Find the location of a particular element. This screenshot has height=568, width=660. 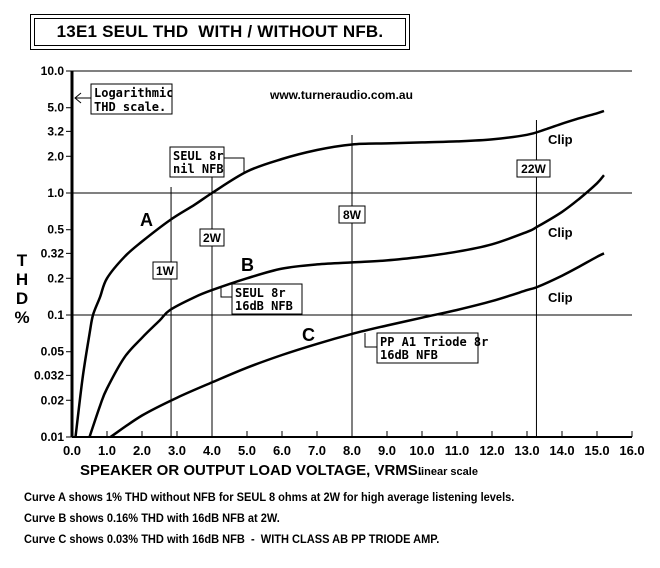

legend-pp-triode-leader is located at coordinates (370, 340).